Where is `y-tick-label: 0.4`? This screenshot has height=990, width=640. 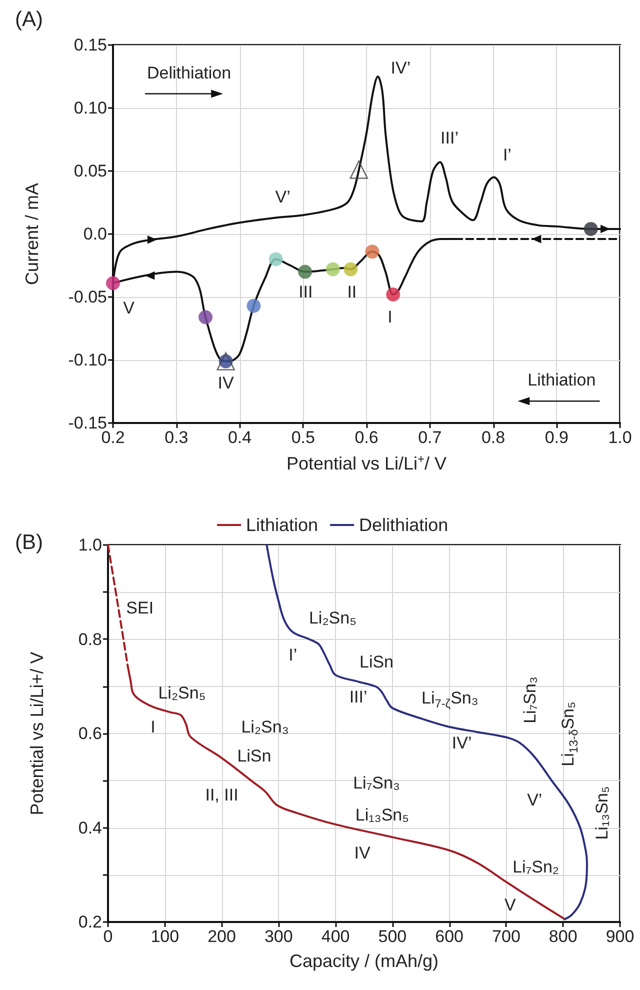 y-tick-label: 0.4 is located at coordinates (90, 828).